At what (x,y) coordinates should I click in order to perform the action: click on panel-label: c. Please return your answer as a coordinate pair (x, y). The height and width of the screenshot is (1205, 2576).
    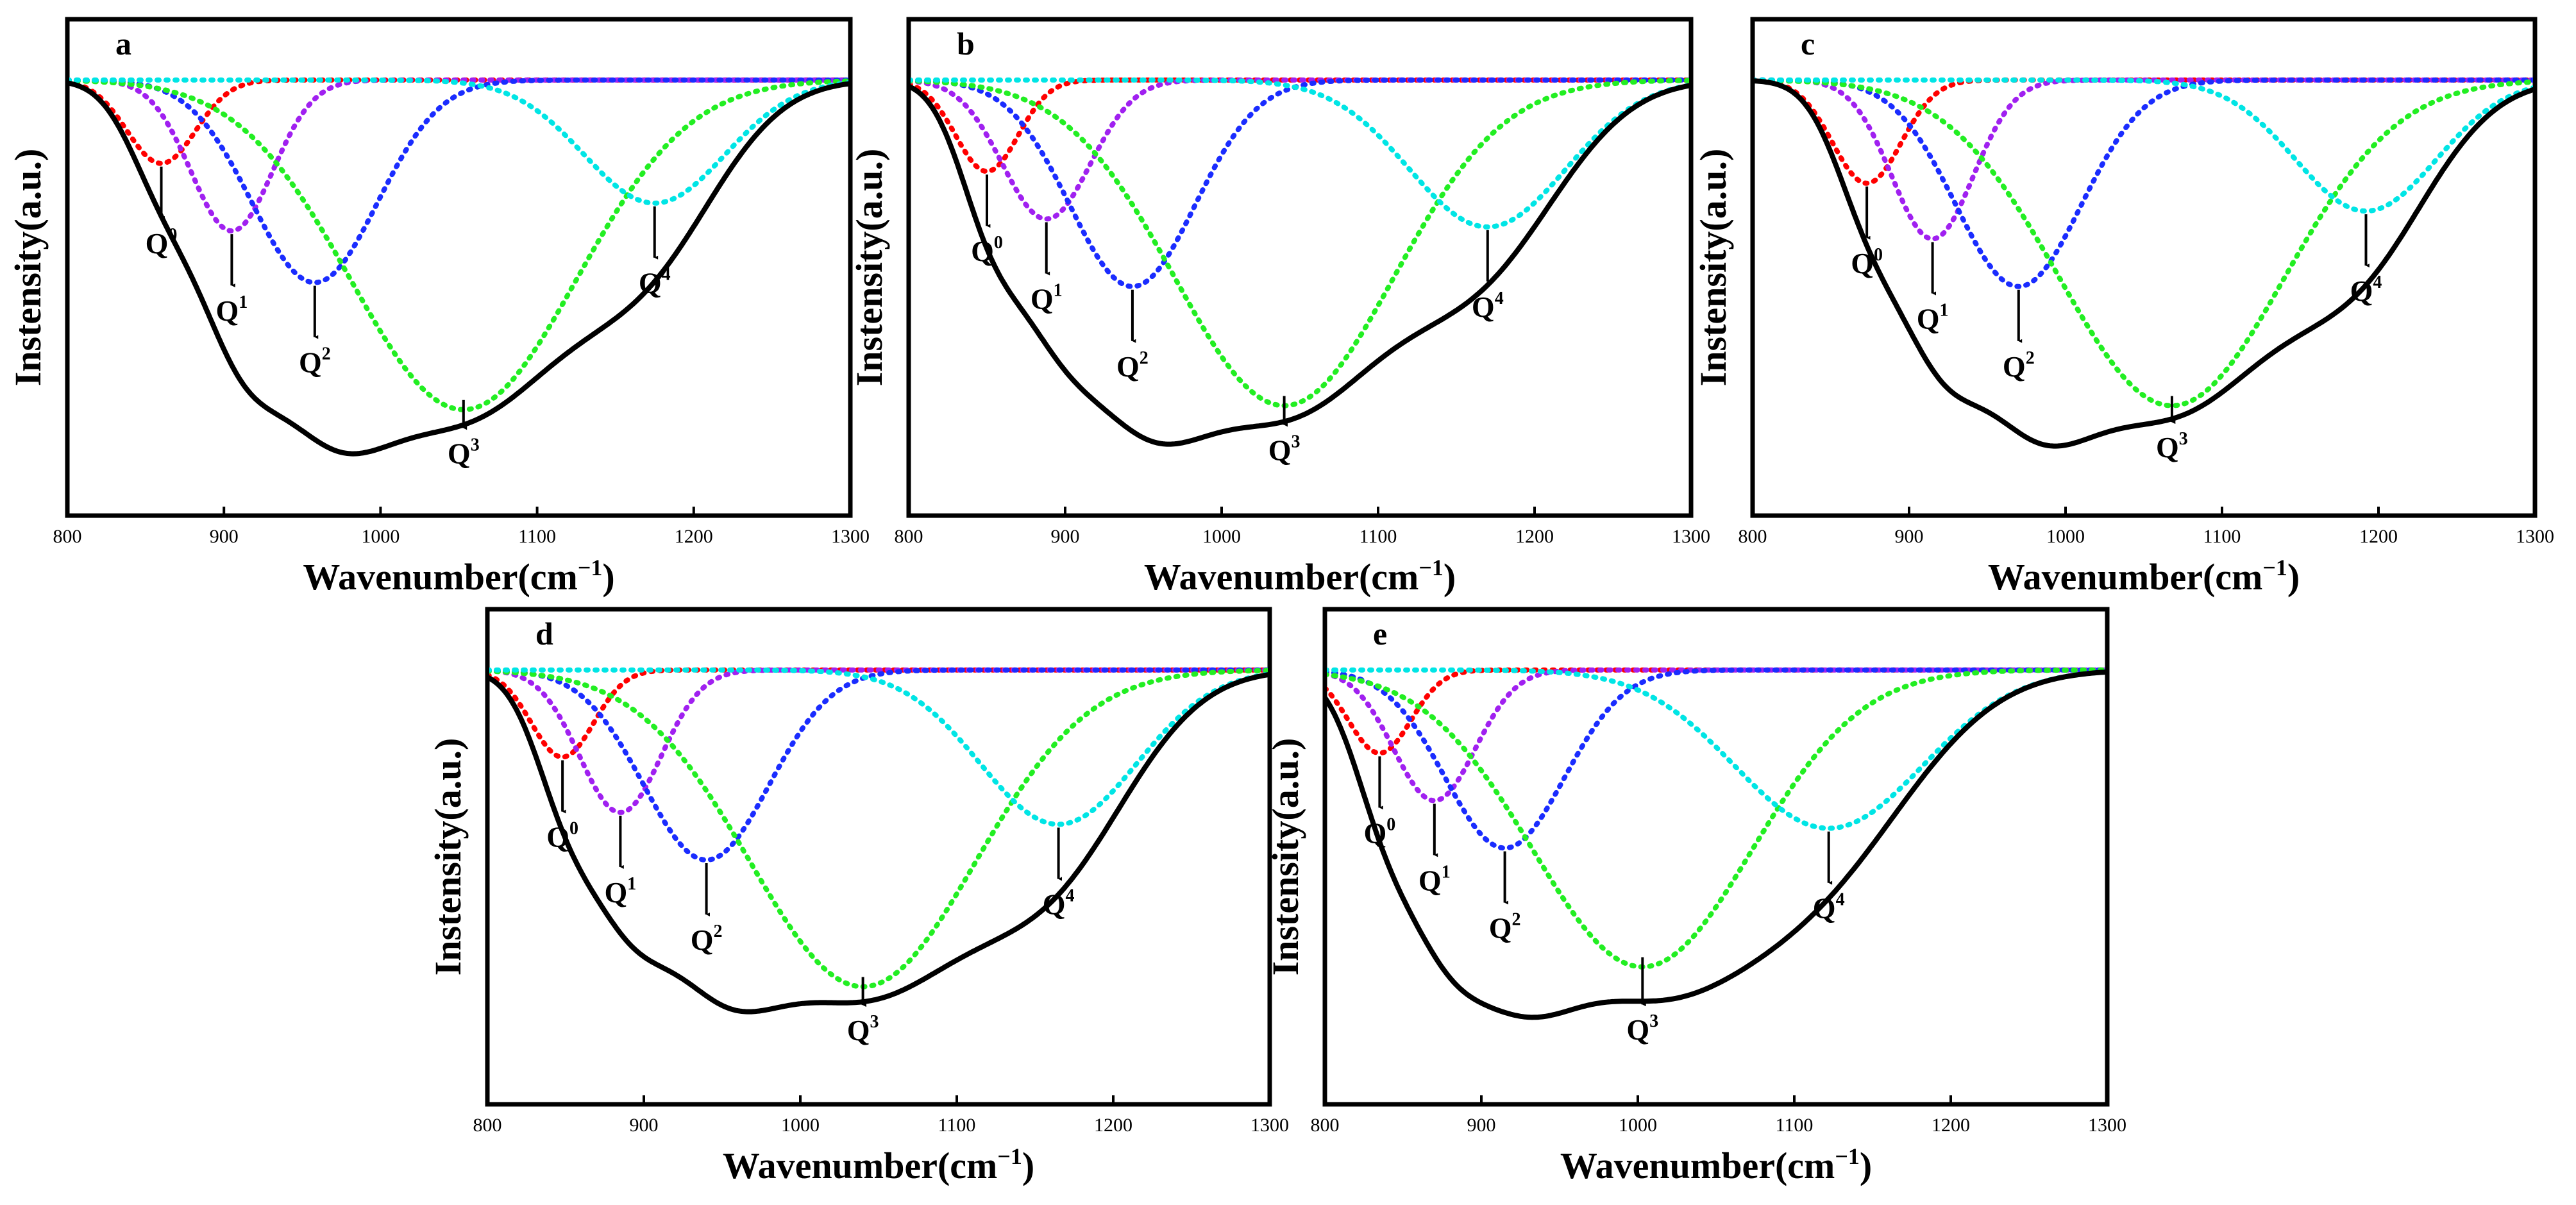
    Looking at the image, I should click on (1808, 44).